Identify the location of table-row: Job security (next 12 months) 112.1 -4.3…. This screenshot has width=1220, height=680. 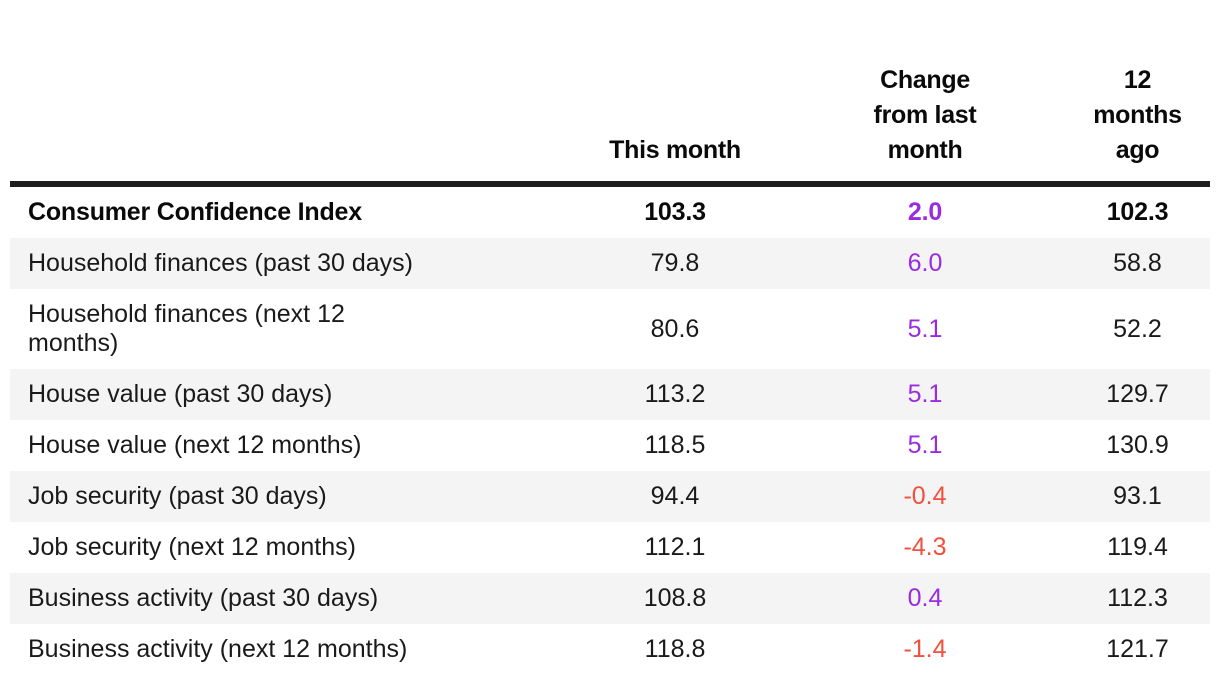
(610, 547).